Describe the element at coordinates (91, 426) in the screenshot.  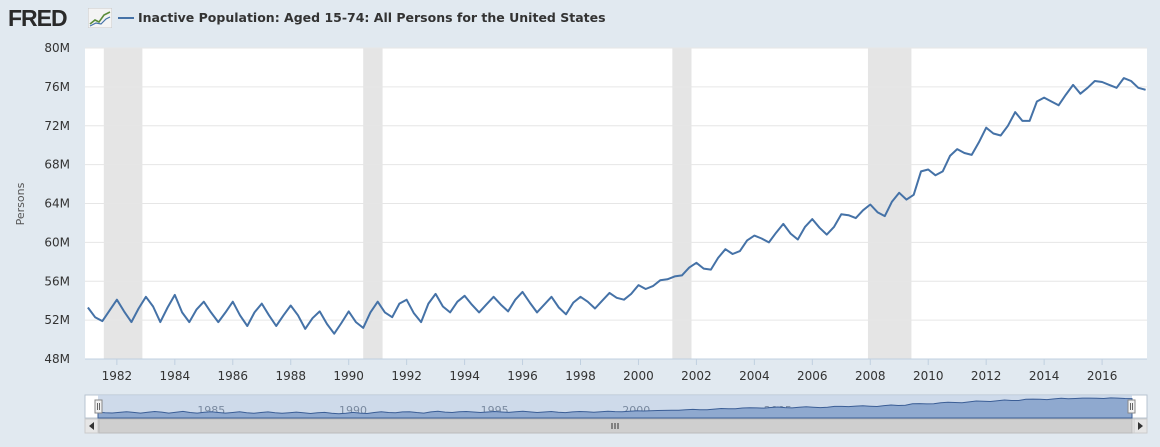
I see `arrow-left-icon` at that location.